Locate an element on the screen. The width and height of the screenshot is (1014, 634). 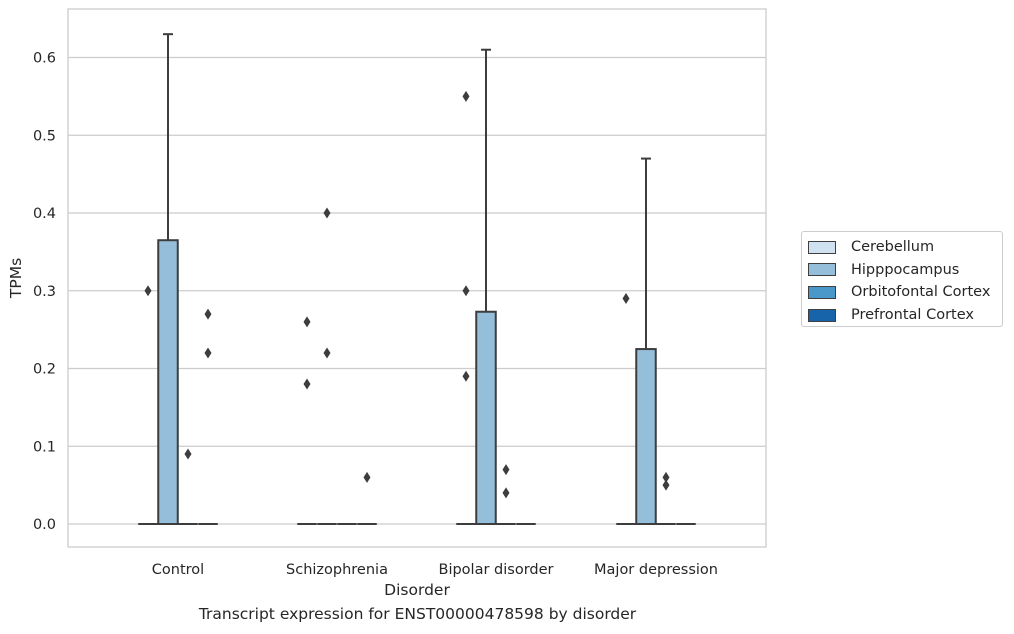
legend-item: Orbitofontal Cortex is located at coordinates (905, 292).